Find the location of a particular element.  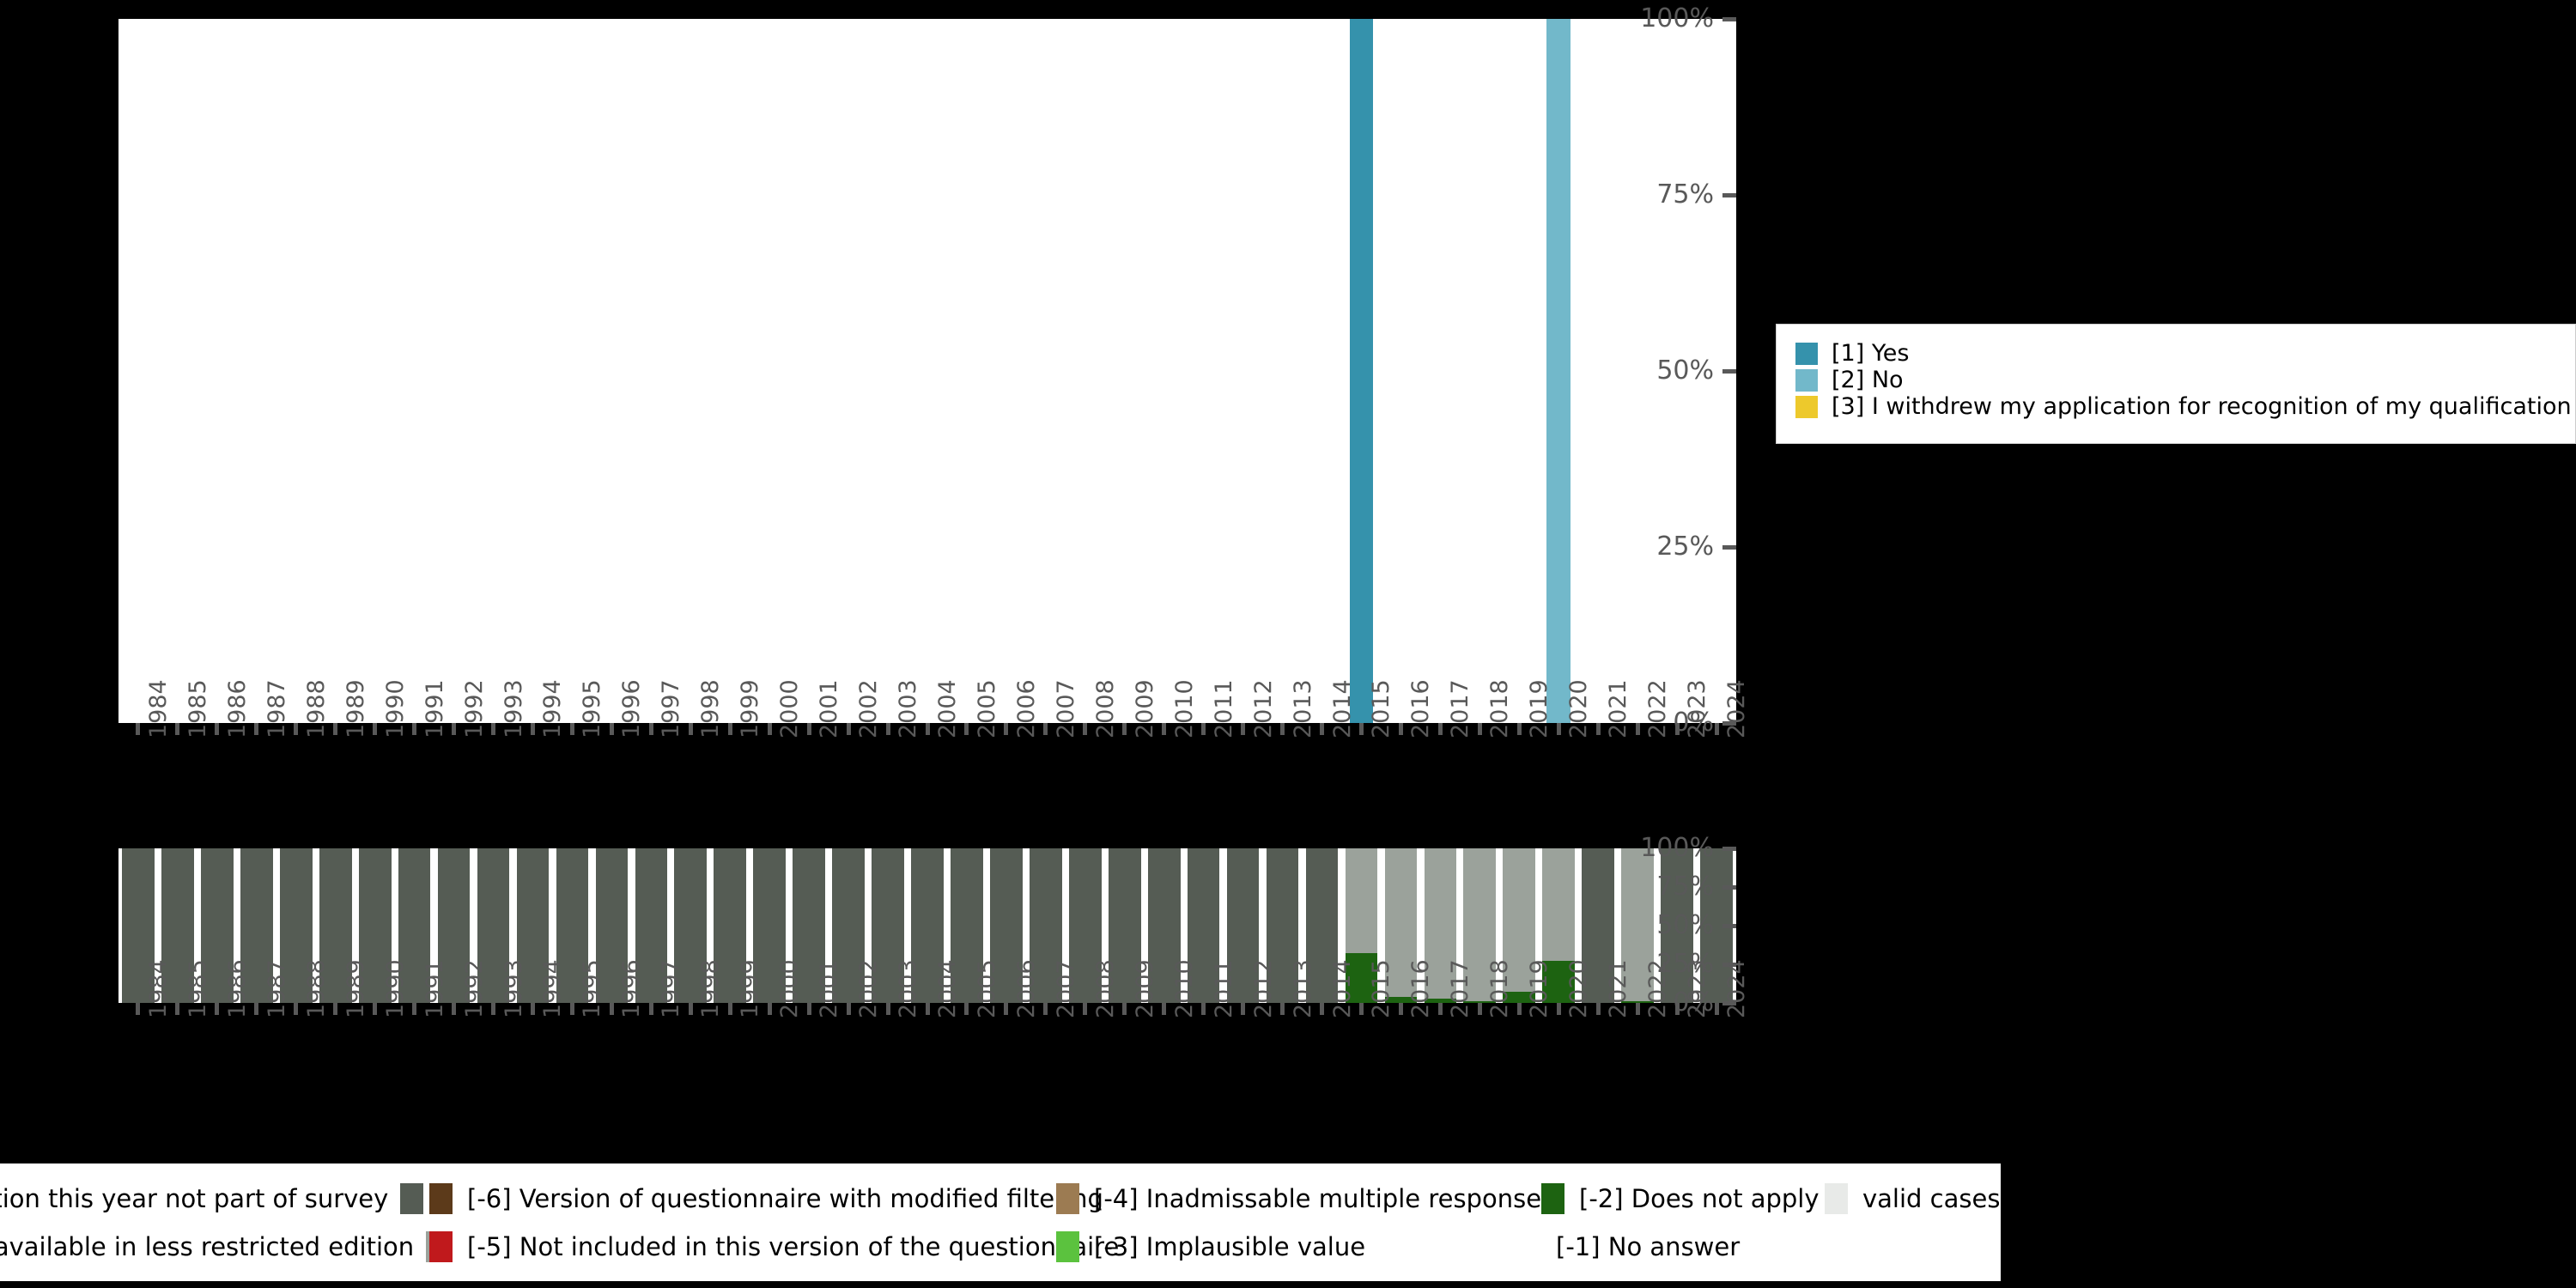

x-tick-label: 1985 is located at coordinates (197, 708).